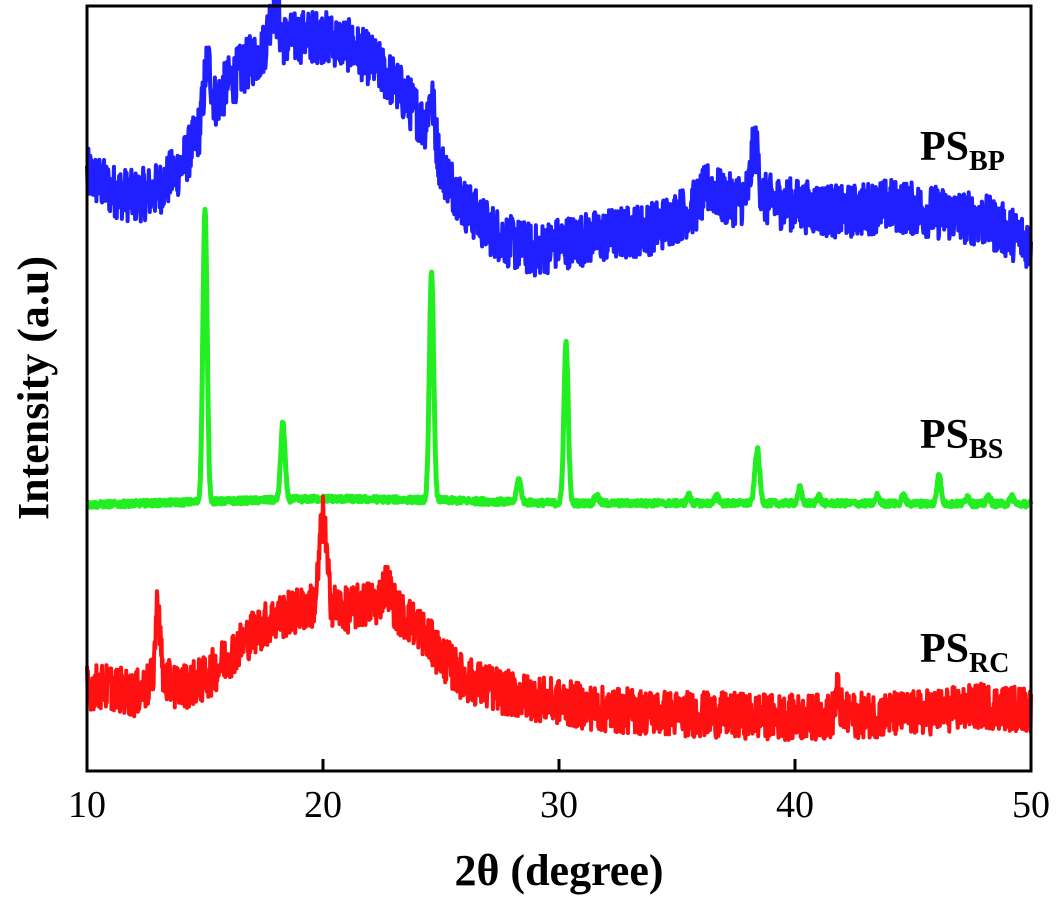 Image resolution: width=1056 pixels, height=900 pixels. I want to click on x-ticks: 10 20 30 40 50, so click(559, 792).